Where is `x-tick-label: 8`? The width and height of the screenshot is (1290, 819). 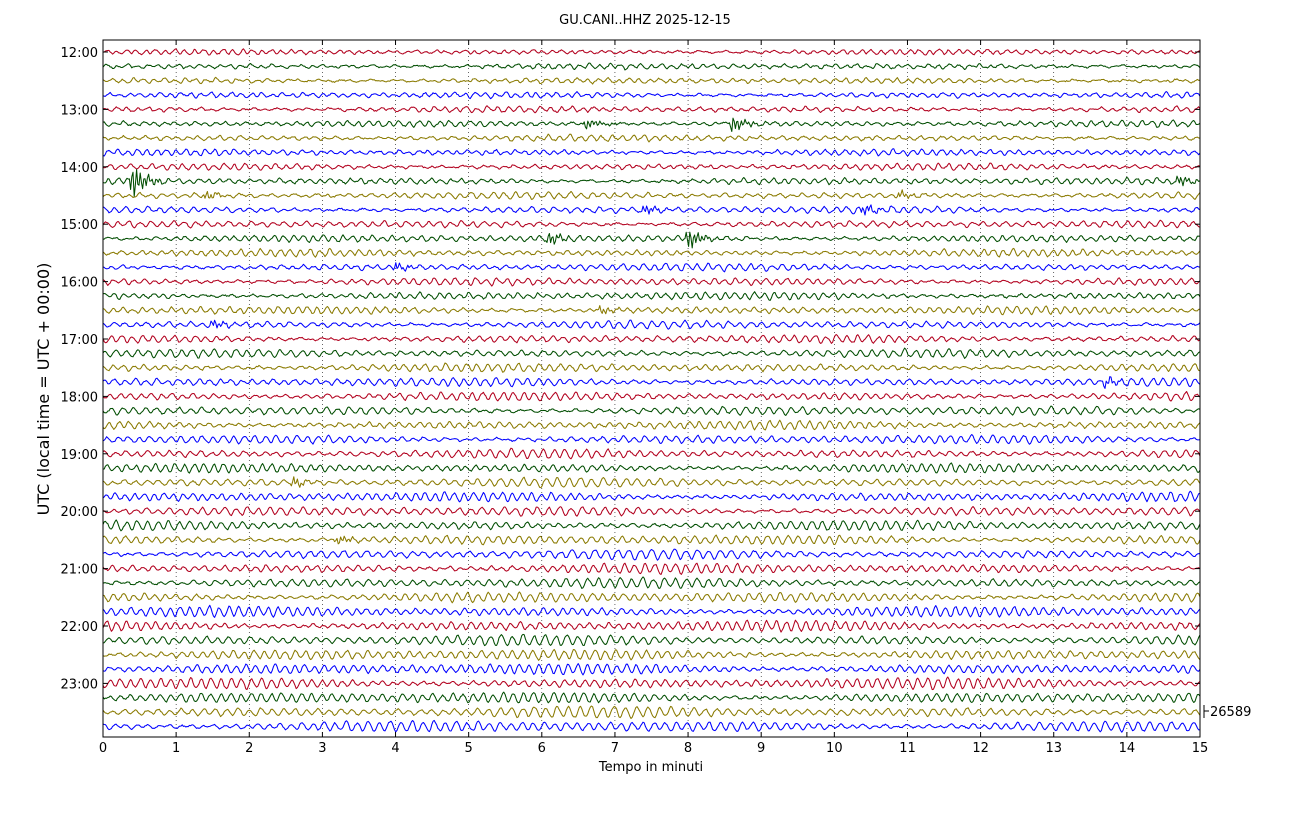
x-tick-label: 8 is located at coordinates (688, 748).